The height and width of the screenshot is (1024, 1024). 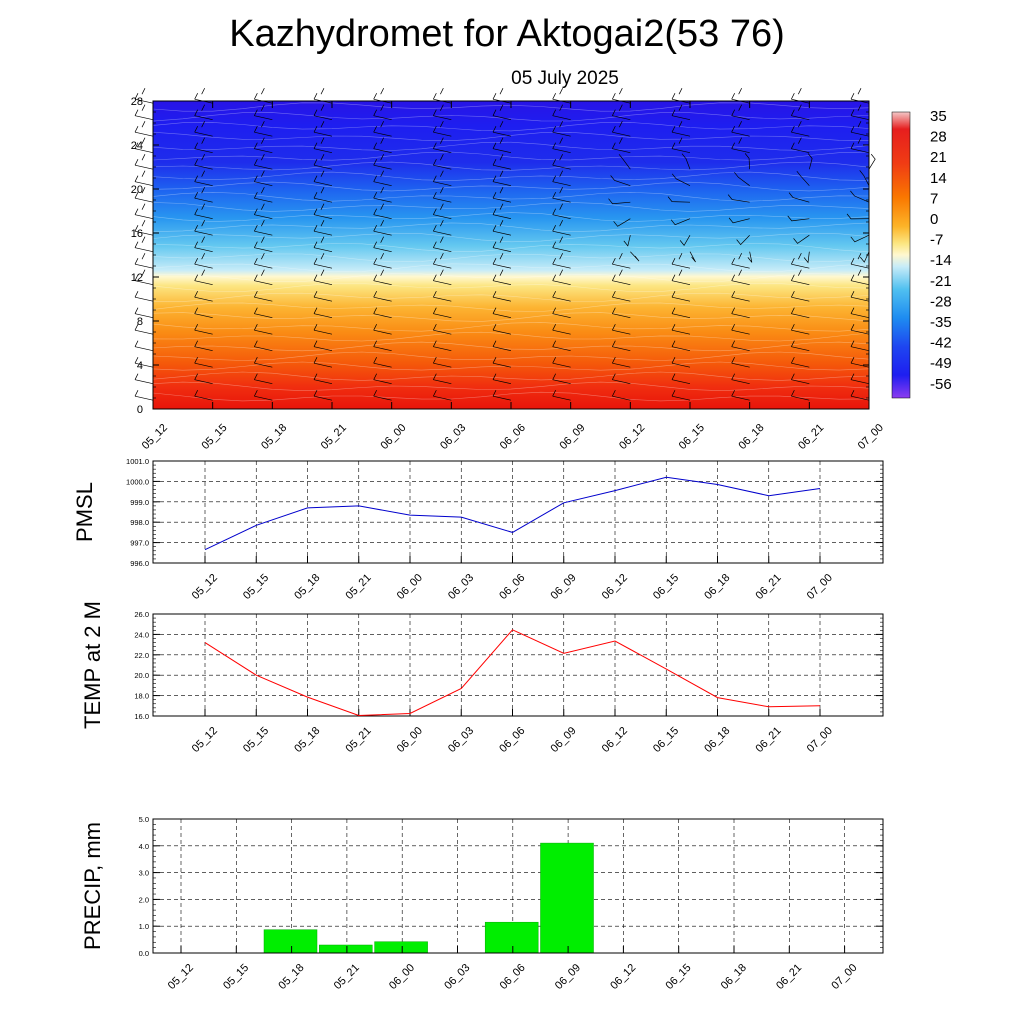 What do you see at coordinates (941, 260) in the screenshot?
I see `colorbar-label: -14` at bounding box center [941, 260].